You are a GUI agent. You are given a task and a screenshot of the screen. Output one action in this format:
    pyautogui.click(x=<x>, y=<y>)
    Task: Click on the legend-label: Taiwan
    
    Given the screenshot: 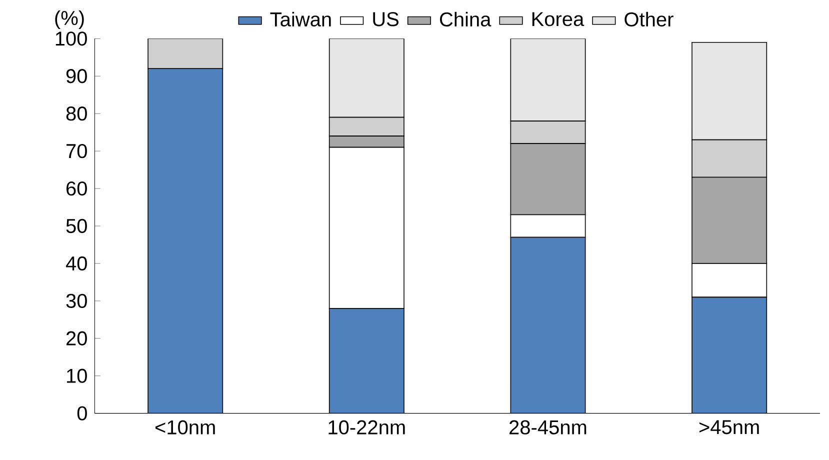 What is the action you would take?
    pyautogui.click(x=300, y=19)
    